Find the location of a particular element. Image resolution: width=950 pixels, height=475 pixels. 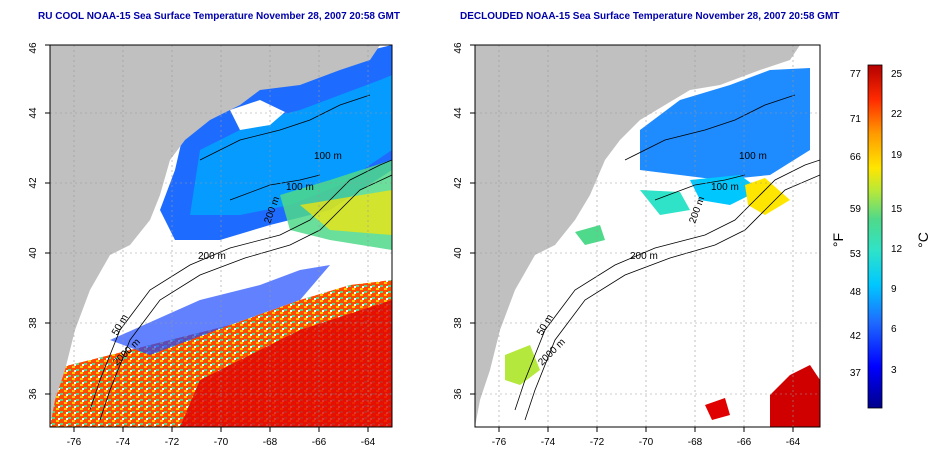

left-lat-tick: 46 is located at coordinates (33, 48).